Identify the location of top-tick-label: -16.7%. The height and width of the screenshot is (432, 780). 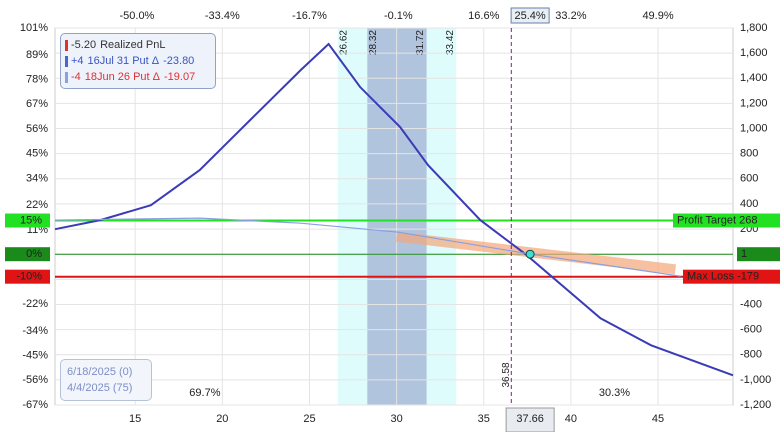
(309, 16).